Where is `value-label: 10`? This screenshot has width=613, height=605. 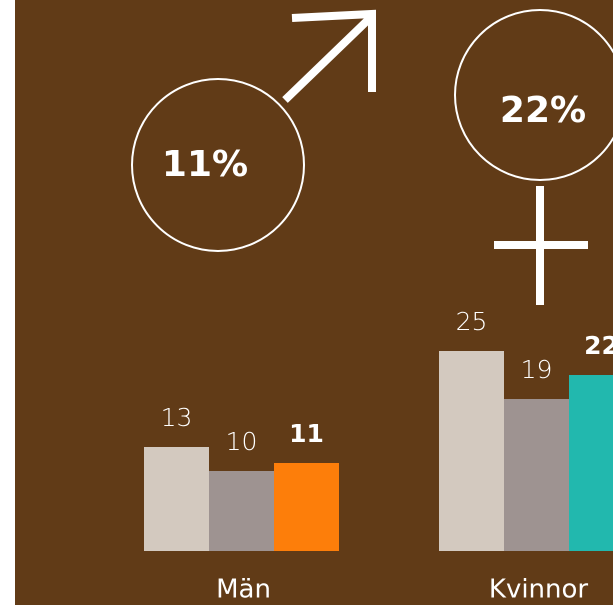 value-label: 10 is located at coordinates (242, 441).